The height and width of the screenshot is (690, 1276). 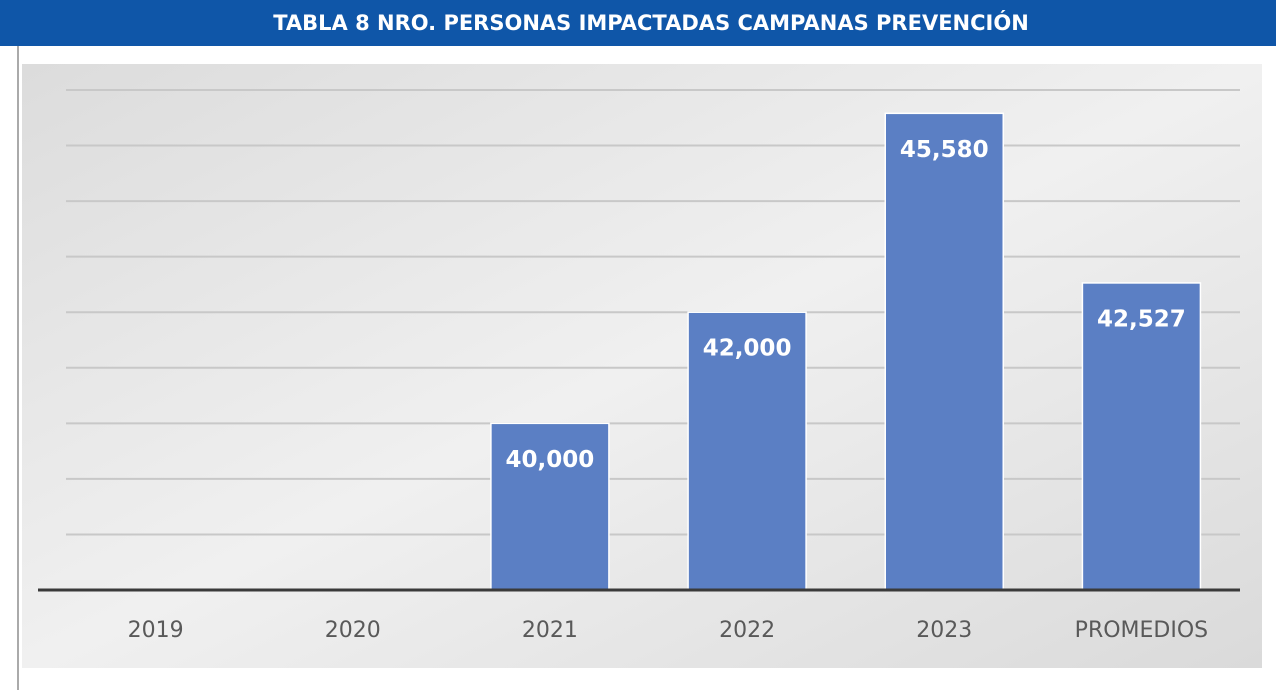 I want to click on data-label: 40,000, so click(x=550, y=460).